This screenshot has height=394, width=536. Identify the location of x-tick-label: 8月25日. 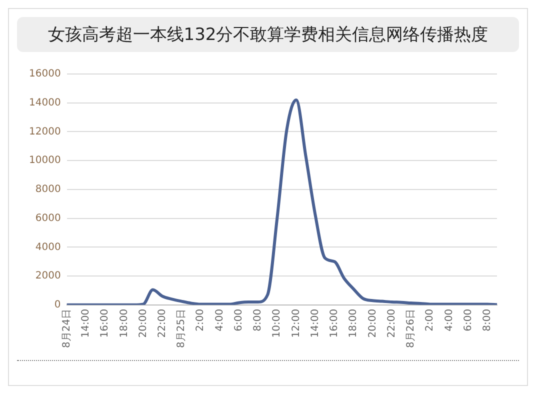
(182, 328).